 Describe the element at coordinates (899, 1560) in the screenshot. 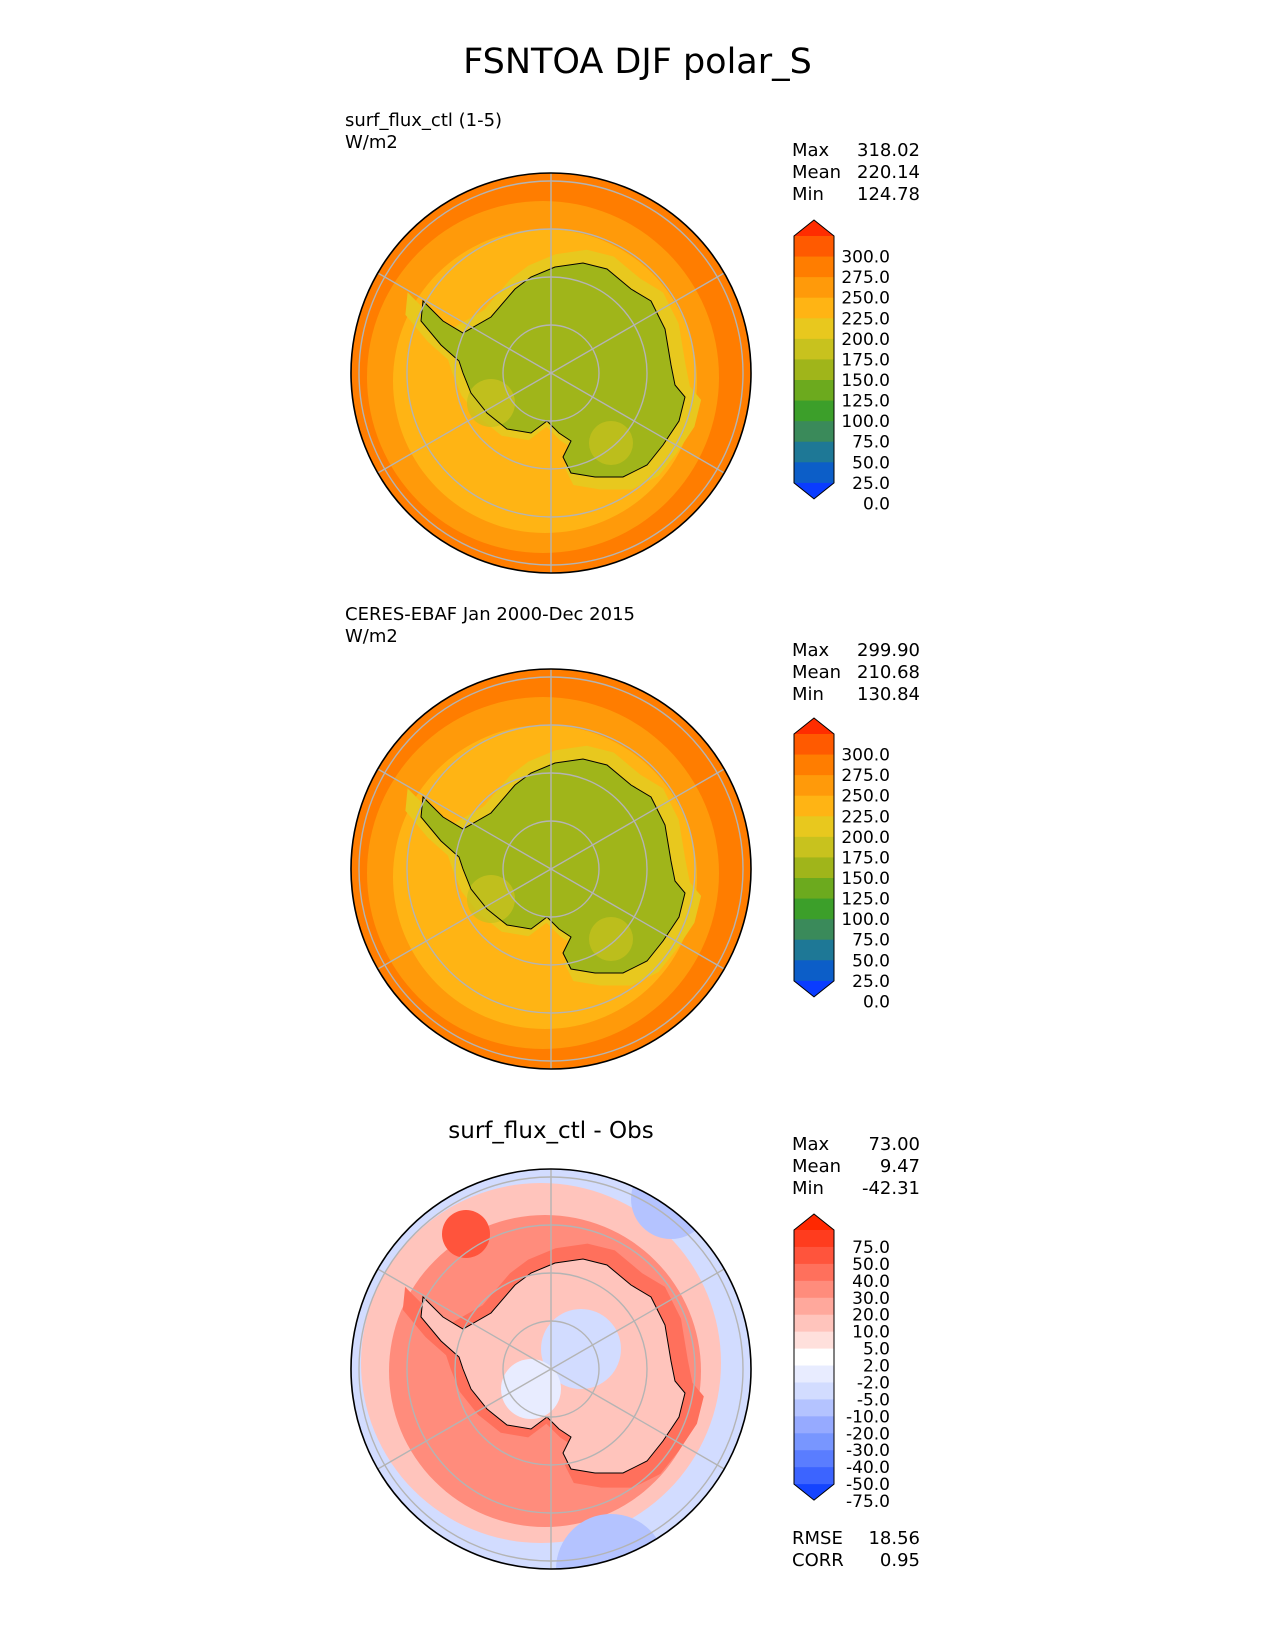

I see `corr-value: 0.95` at that location.